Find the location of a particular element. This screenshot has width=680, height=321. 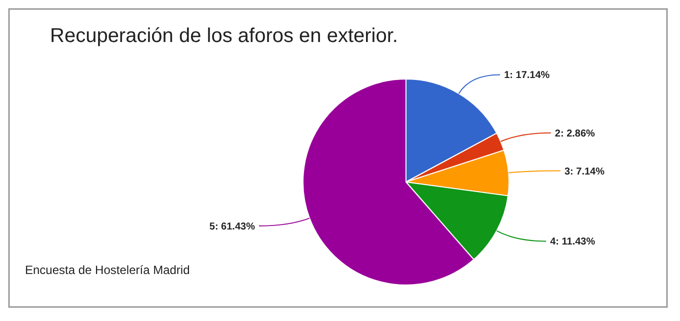

slice-label: 2 is located at coordinates (557, 134).